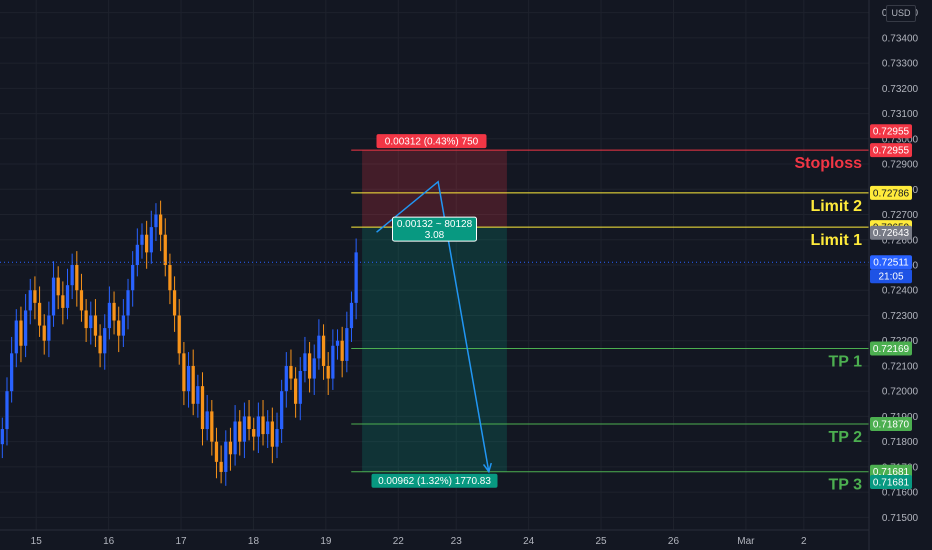 This screenshot has height=550, width=932. I want to click on date-tick-label: 16, so click(109, 541).